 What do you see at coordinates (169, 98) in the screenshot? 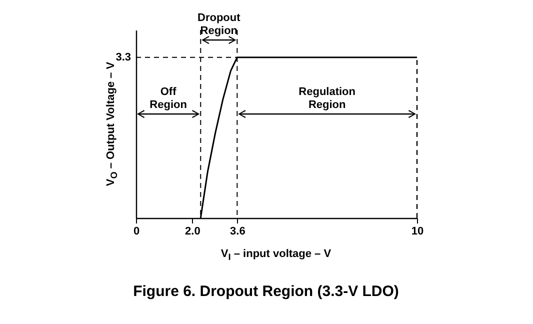
I see `annotation: Off Region` at bounding box center [169, 98].